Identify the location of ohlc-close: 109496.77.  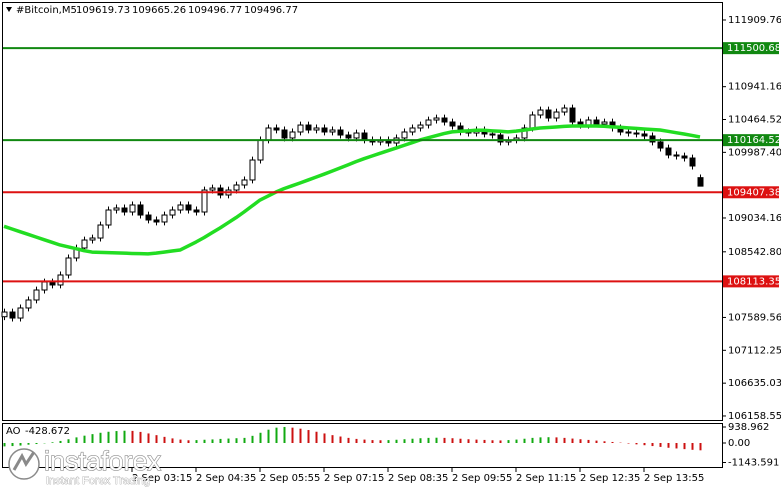
(271, 10).